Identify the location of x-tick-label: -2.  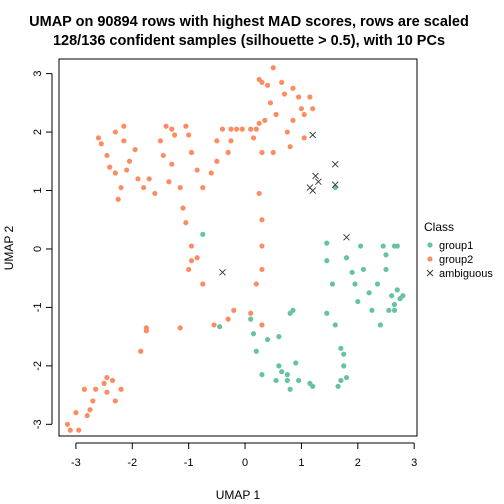
(132, 463).